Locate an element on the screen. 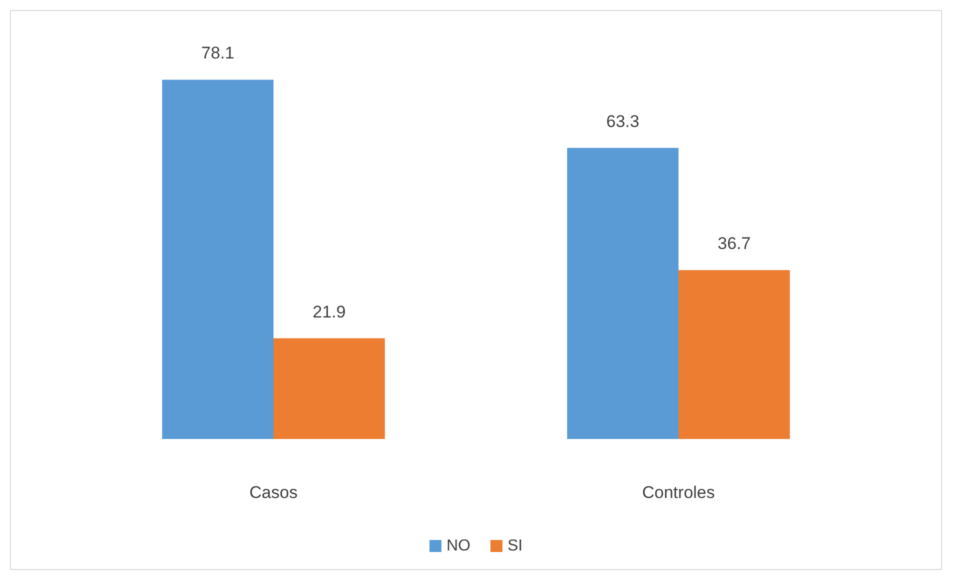 Image resolution: width=954 pixels, height=579 pixels. x-tick-label: Casos is located at coordinates (273, 492).